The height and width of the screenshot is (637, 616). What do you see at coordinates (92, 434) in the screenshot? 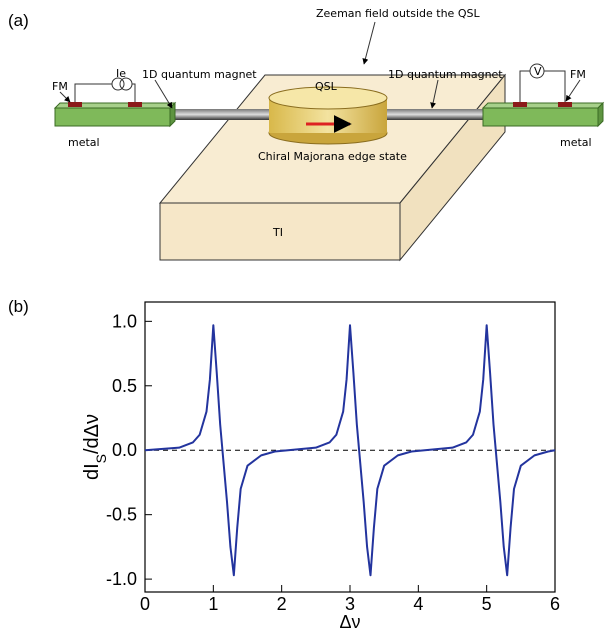
I see `y-axis-label-part: /dΔν` at bounding box center [92, 434].